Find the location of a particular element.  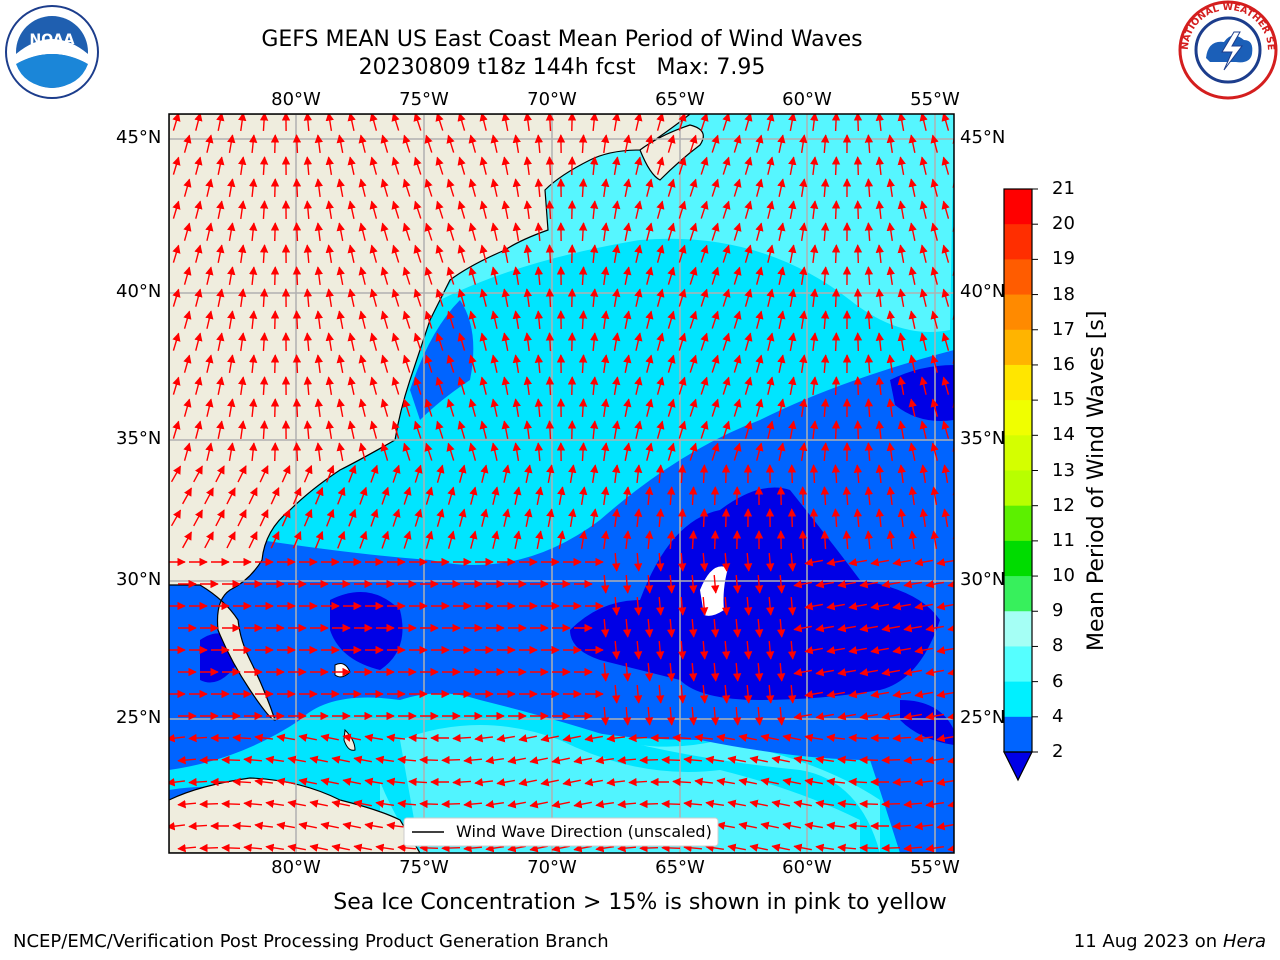

footer-host: Hera is located at coordinates (1244, 941).